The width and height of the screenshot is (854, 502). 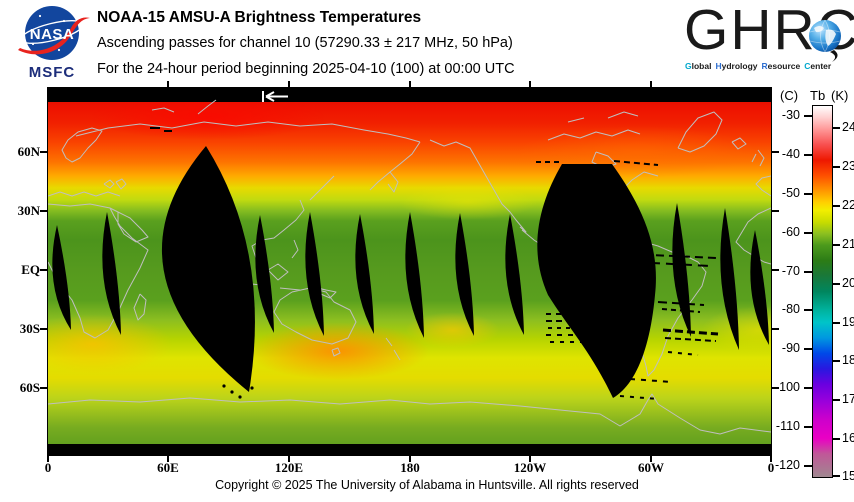 What do you see at coordinates (825, 40) in the screenshot?
I see `ghrc-globe-icon` at bounding box center [825, 40].